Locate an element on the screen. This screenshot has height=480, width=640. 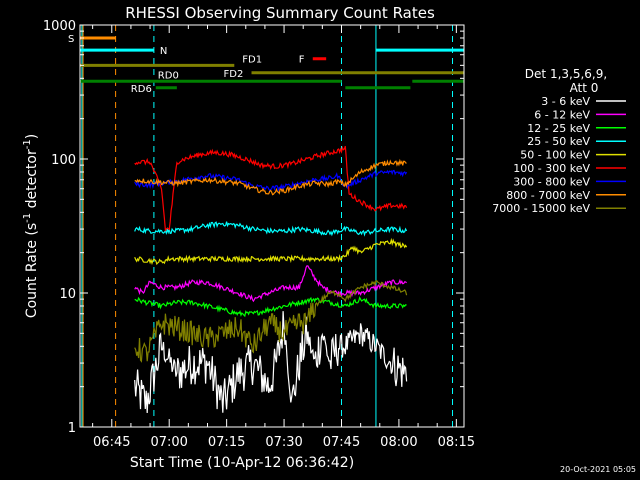
legend-label-1: 6 - 12 keV is located at coordinates (562, 114).